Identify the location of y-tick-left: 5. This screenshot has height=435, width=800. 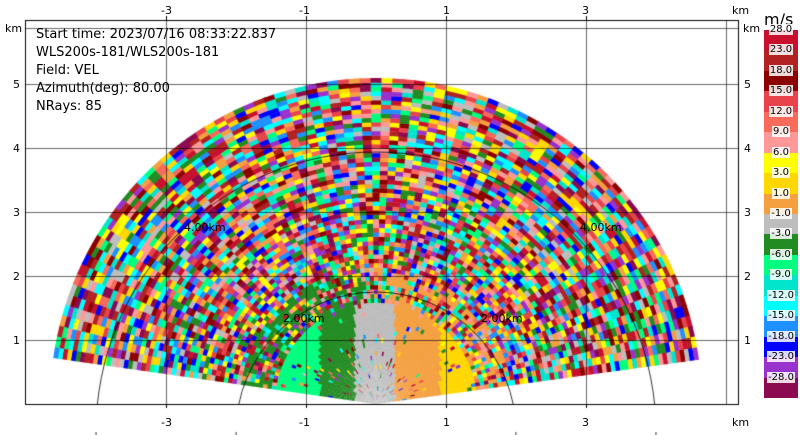
(16, 84).